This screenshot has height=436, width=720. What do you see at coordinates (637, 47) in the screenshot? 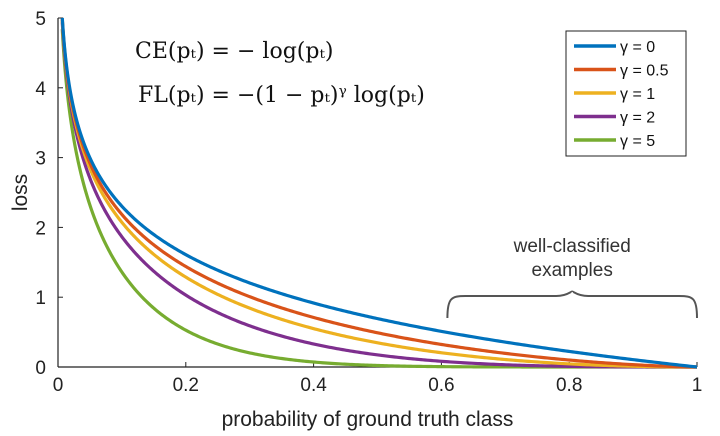
I see `legend-entry: γ = 0` at bounding box center [637, 47].